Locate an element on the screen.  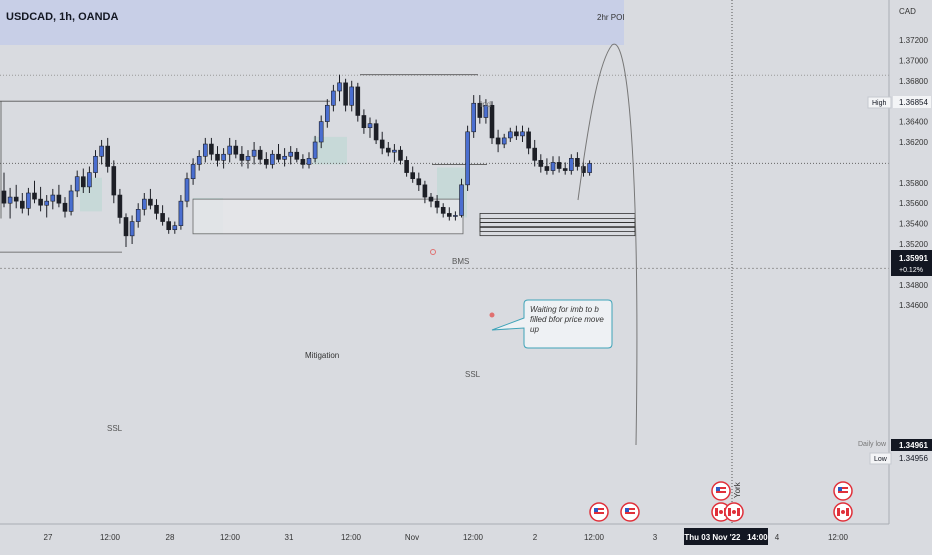
time-tick-1200-f: 12:00 is located at coordinates (838, 537).